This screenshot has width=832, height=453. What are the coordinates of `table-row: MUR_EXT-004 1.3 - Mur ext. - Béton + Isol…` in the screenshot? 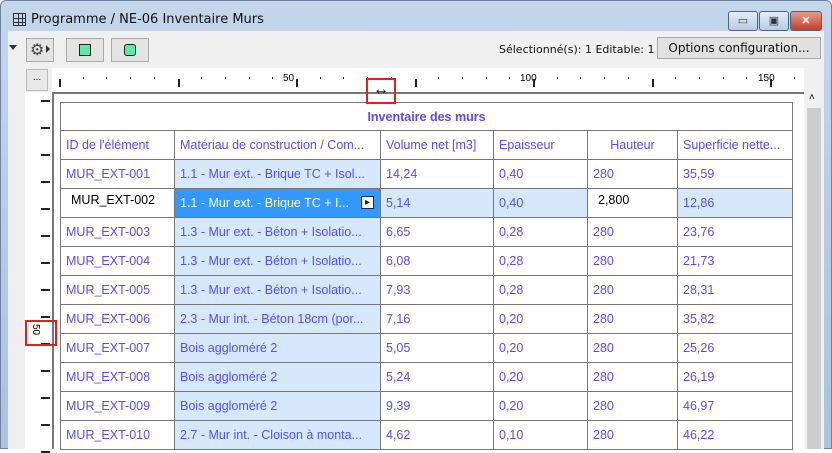 It's located at (426, 261).